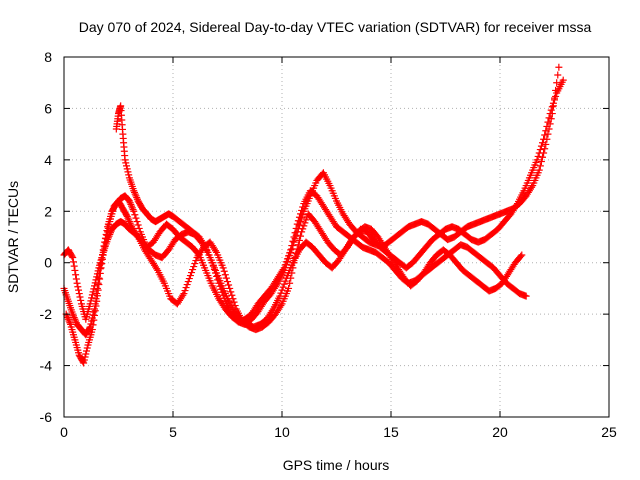 This screenshot has height=480, width=640. Describe the element at coordinates (46, 314) in the screenshot. I see `y-tick-label: -2` at that location.